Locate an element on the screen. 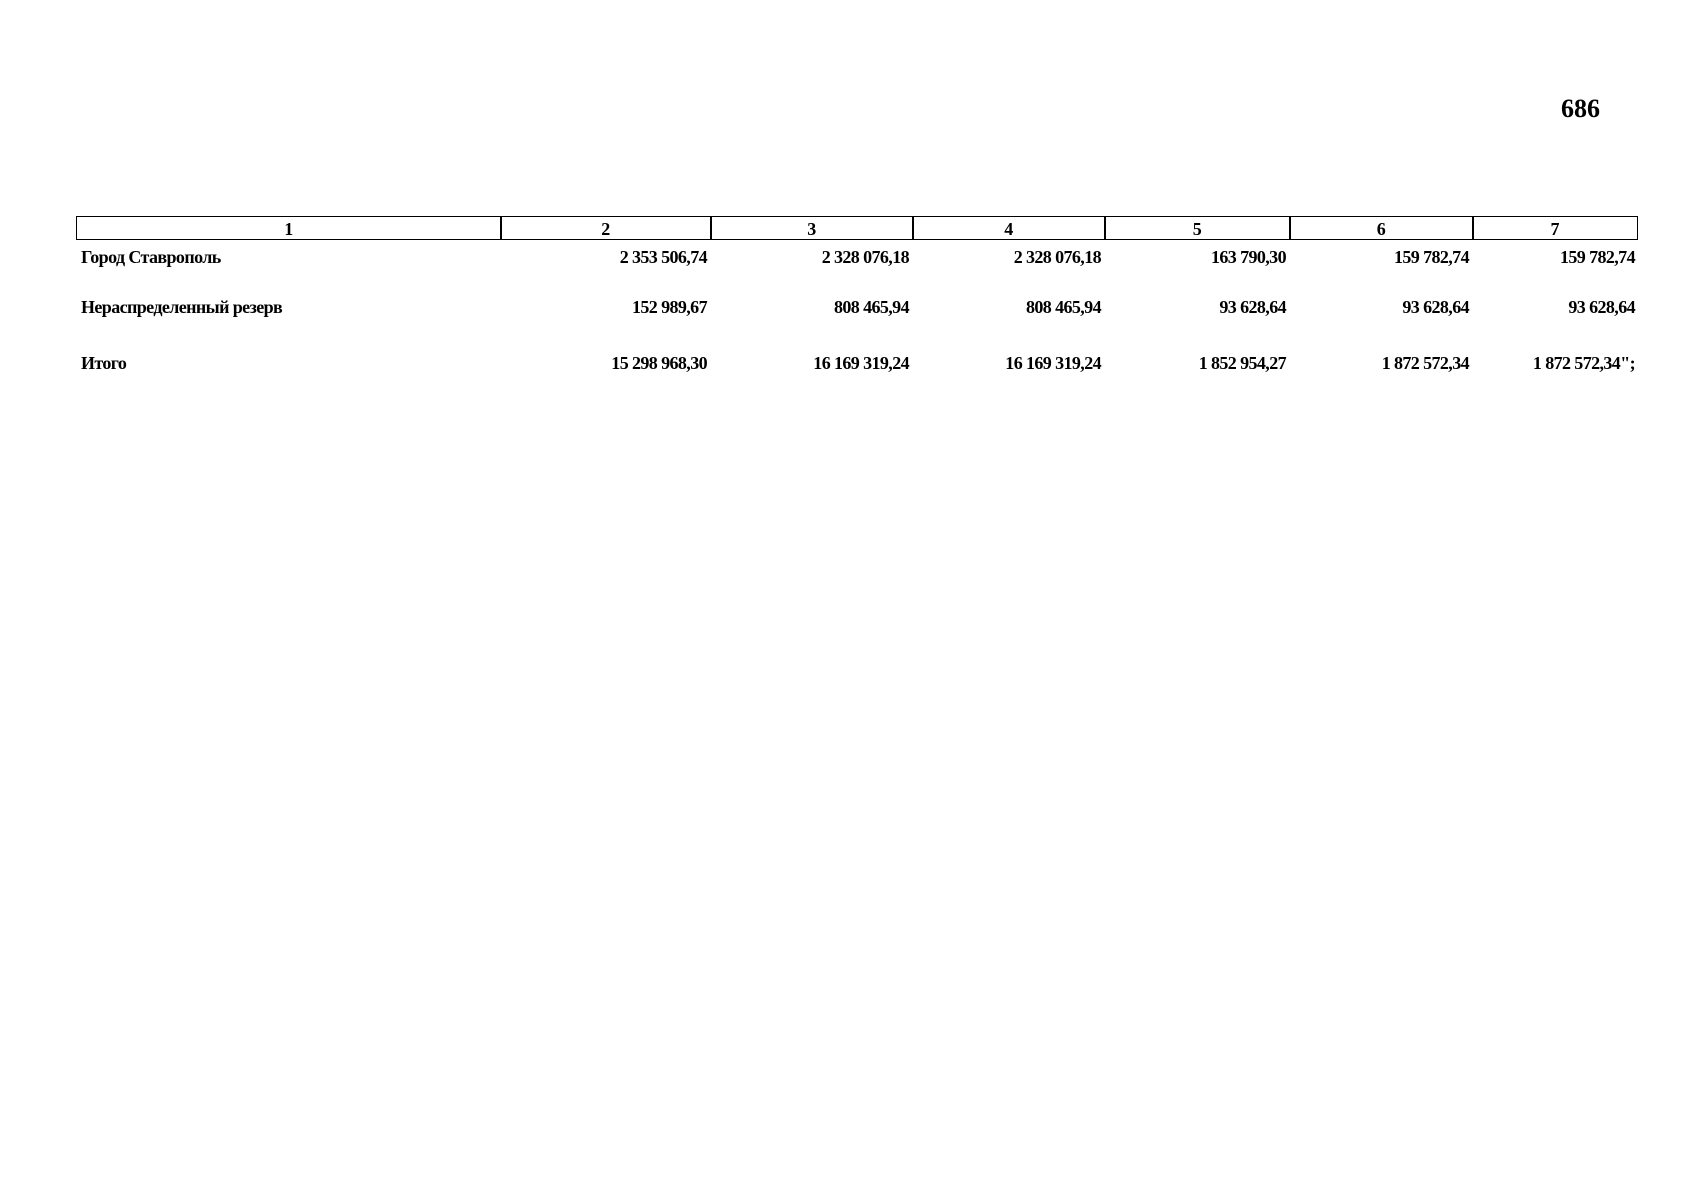 This screenshot has width=1696, height=1200. header-cell: 3 is located at coordinates (812, 228).